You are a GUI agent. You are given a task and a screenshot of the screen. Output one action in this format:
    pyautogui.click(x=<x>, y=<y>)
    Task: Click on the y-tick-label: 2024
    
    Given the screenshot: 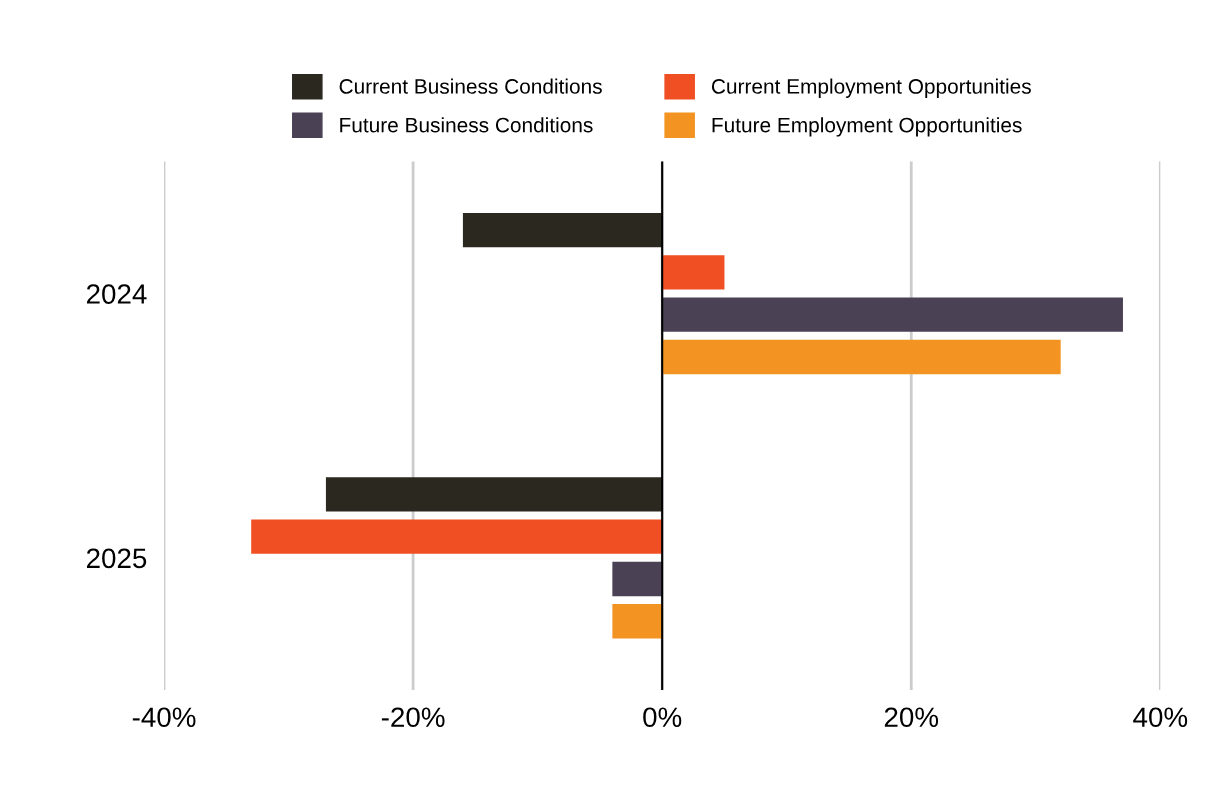 What is the action you would take?
    pyautogui.click(x=116, y=294)
    